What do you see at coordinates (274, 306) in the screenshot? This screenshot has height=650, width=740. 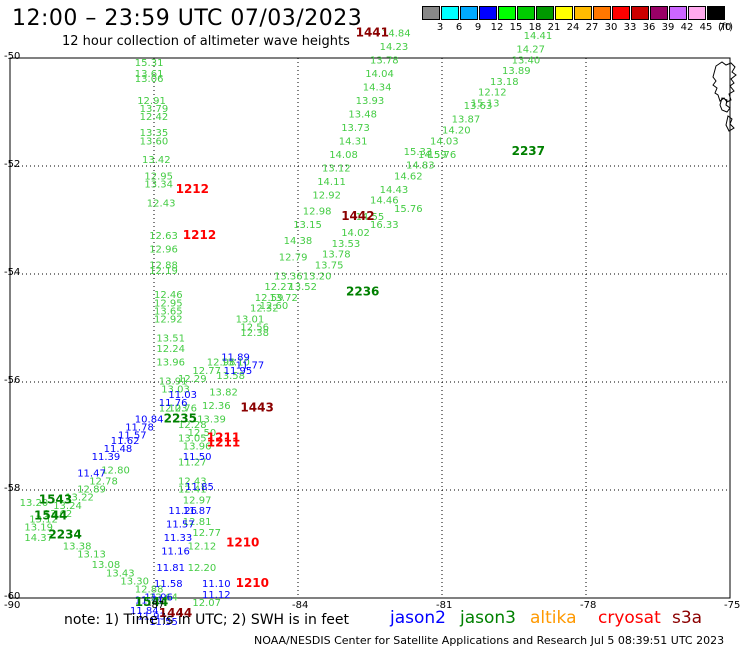 I see `swh-value-label: 12.60` at bounding box center [274, 306].